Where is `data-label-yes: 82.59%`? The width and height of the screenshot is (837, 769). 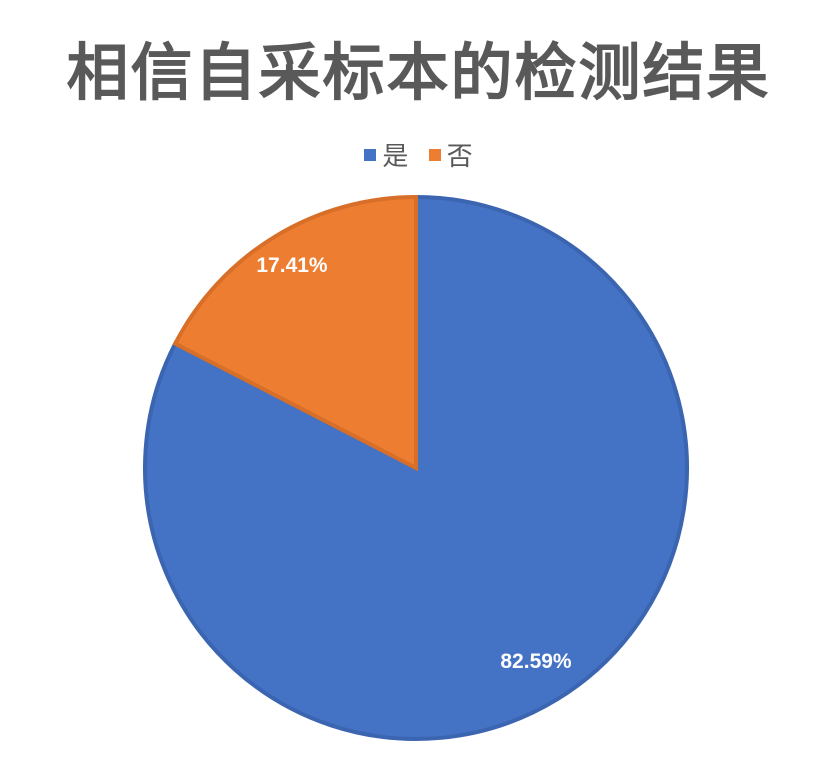 data-label-yes: 82.59% is located at coordinates (536, 661).